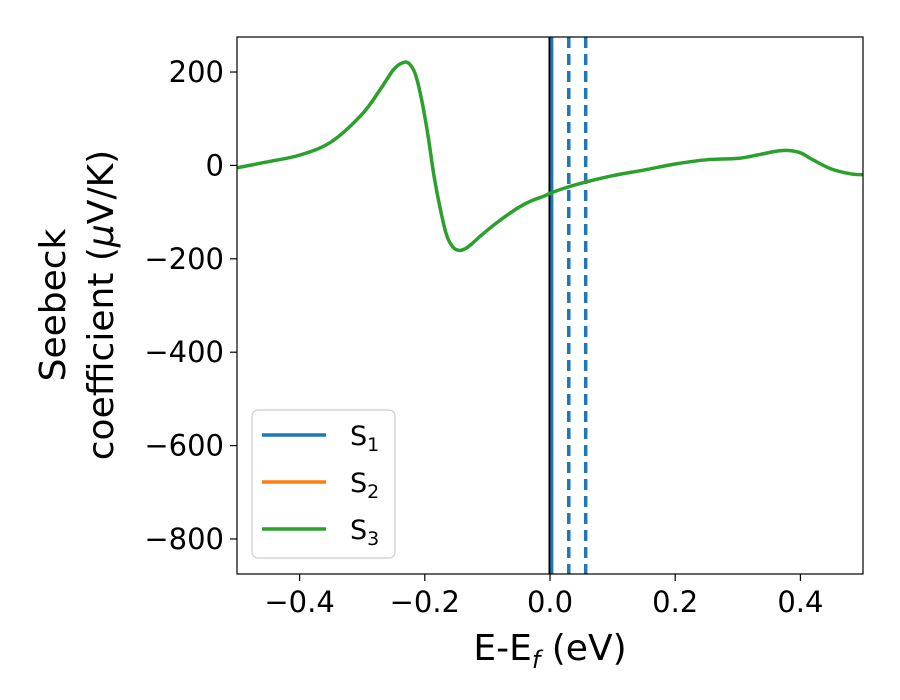  What do you see at coordinates (77, 305) in the screenshot?
I see `y-axis-title: Seebeck coefficient (μV/K)` at bounding box center [77, 305].